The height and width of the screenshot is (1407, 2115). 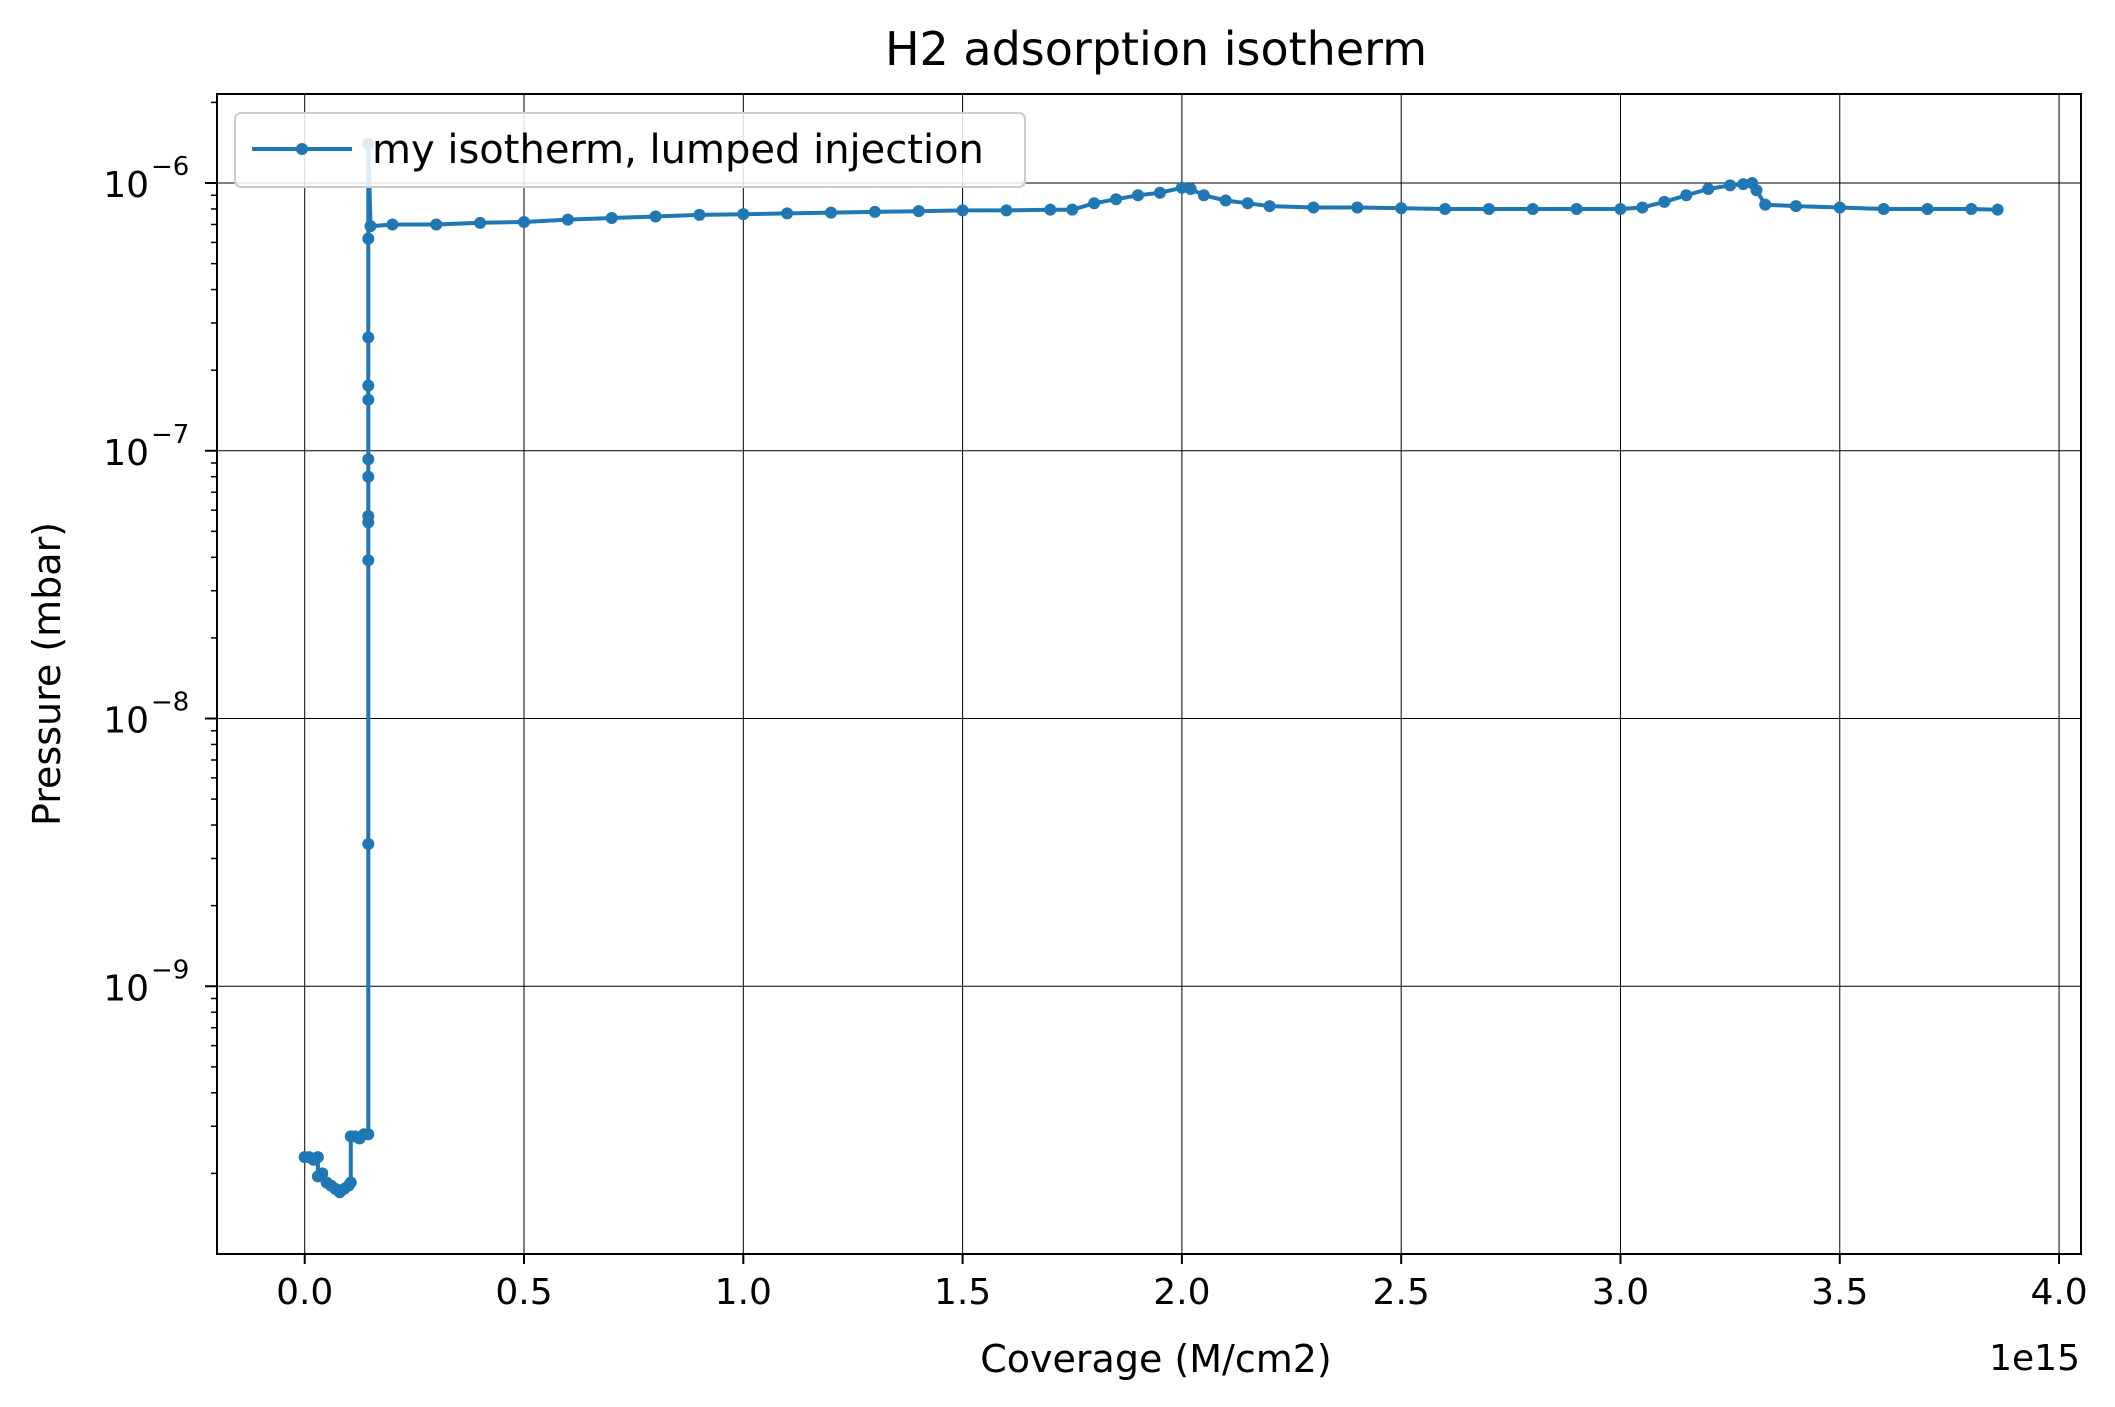 I want to click on legend-box, so click(x=630, y=150).